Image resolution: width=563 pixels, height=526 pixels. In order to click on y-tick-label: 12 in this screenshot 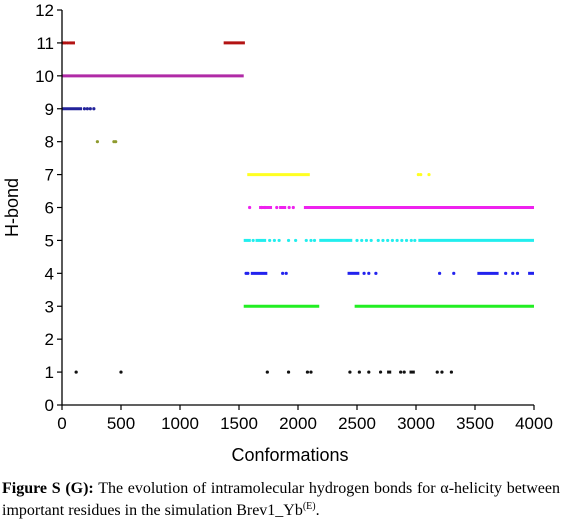, I will do `click(44, 10)`.